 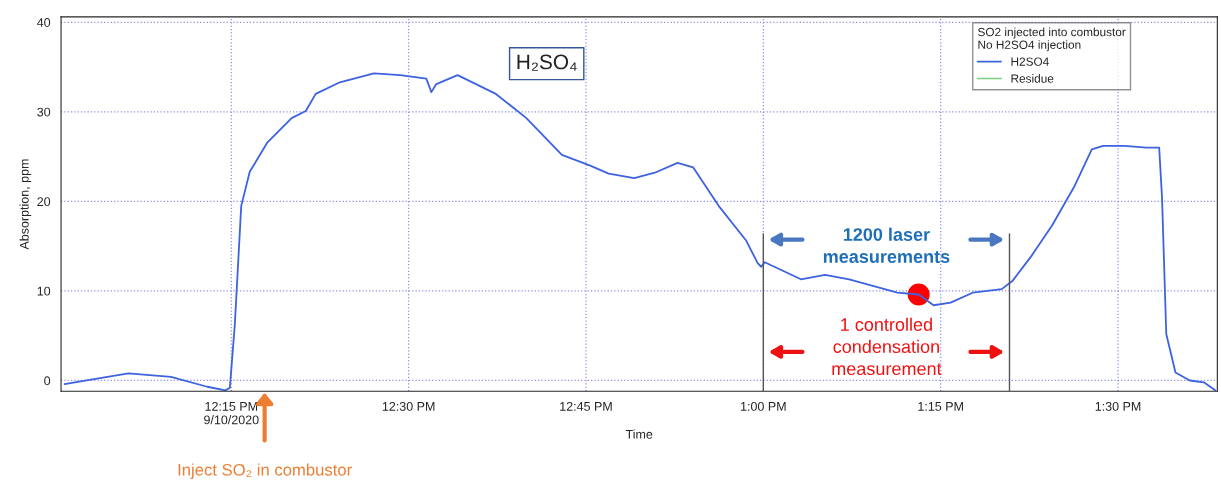 What do you see at coordinates (887, 346) in the screenshot?
I see `annotation: 1 controlled condensation measurement` at bounding box center [887, 346].